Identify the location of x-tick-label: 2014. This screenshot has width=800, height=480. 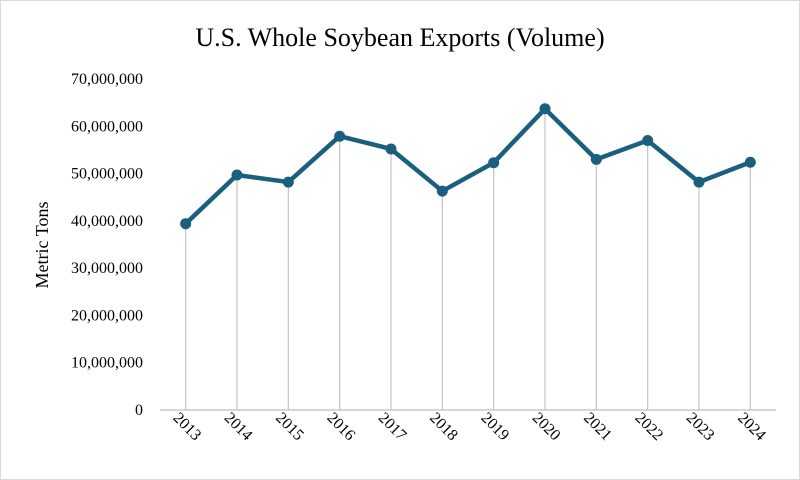
(238, 426).